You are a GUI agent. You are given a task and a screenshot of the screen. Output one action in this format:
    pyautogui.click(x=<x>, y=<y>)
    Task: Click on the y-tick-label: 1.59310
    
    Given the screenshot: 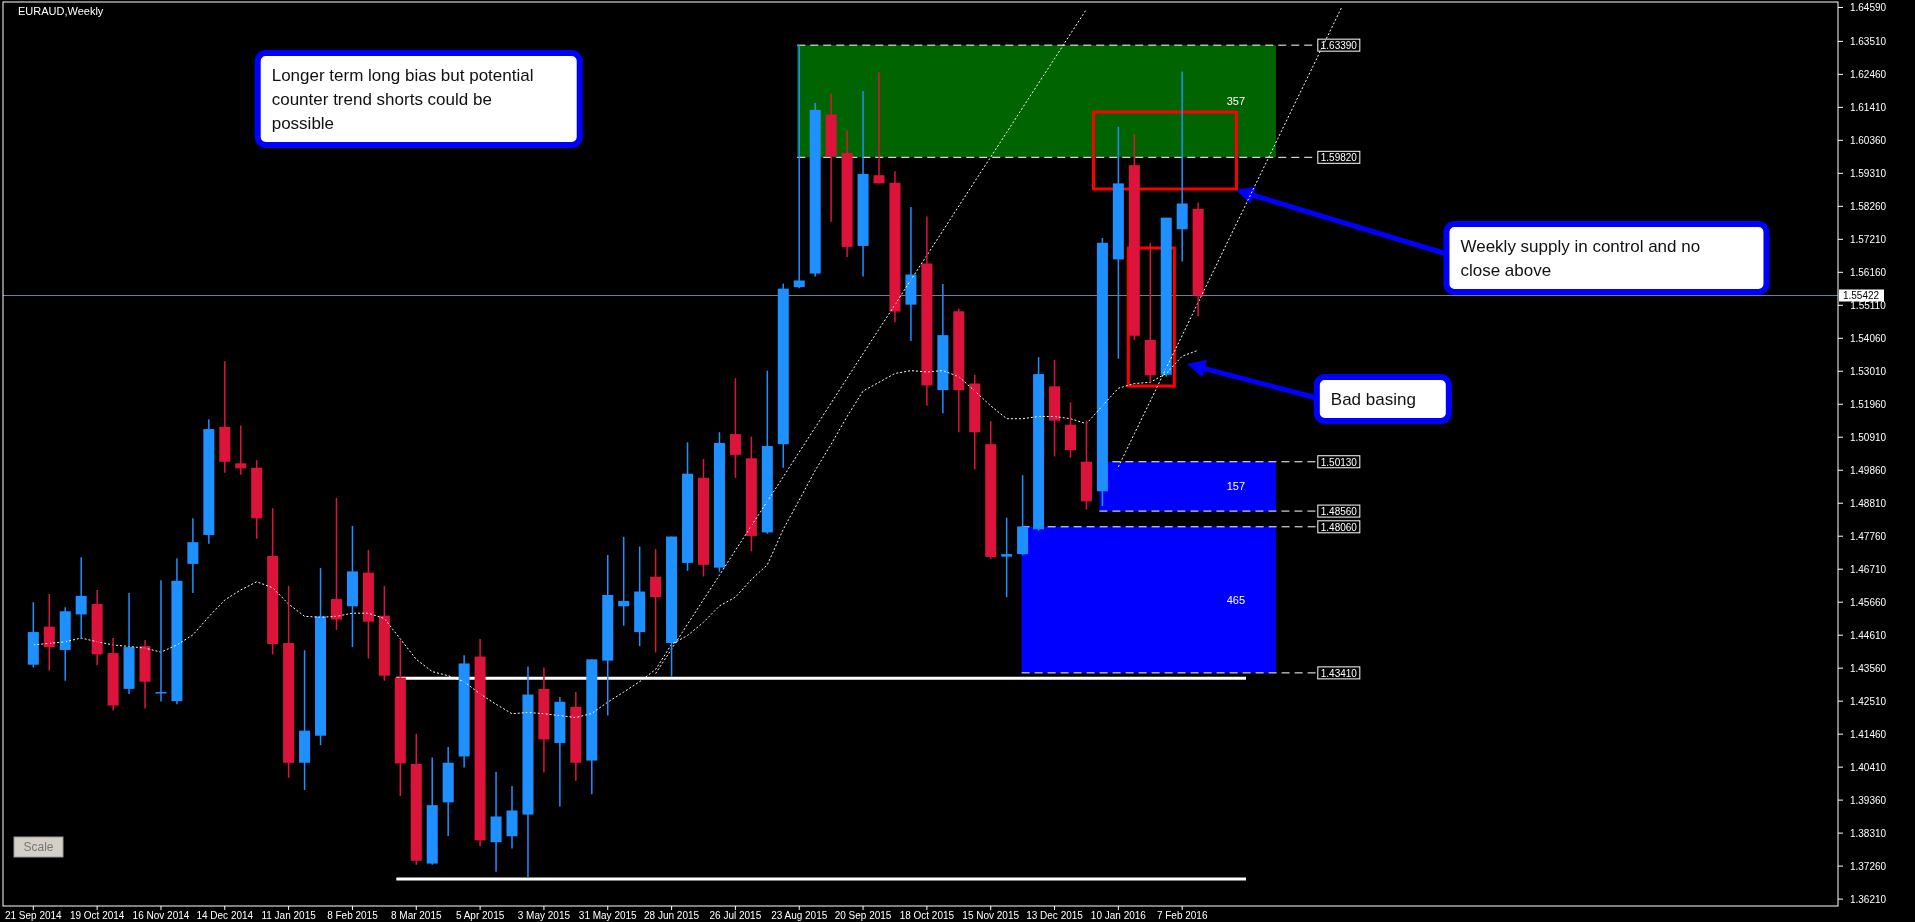 What is the action you would take?
    pyautogui.click(x=1868, y=174)
    